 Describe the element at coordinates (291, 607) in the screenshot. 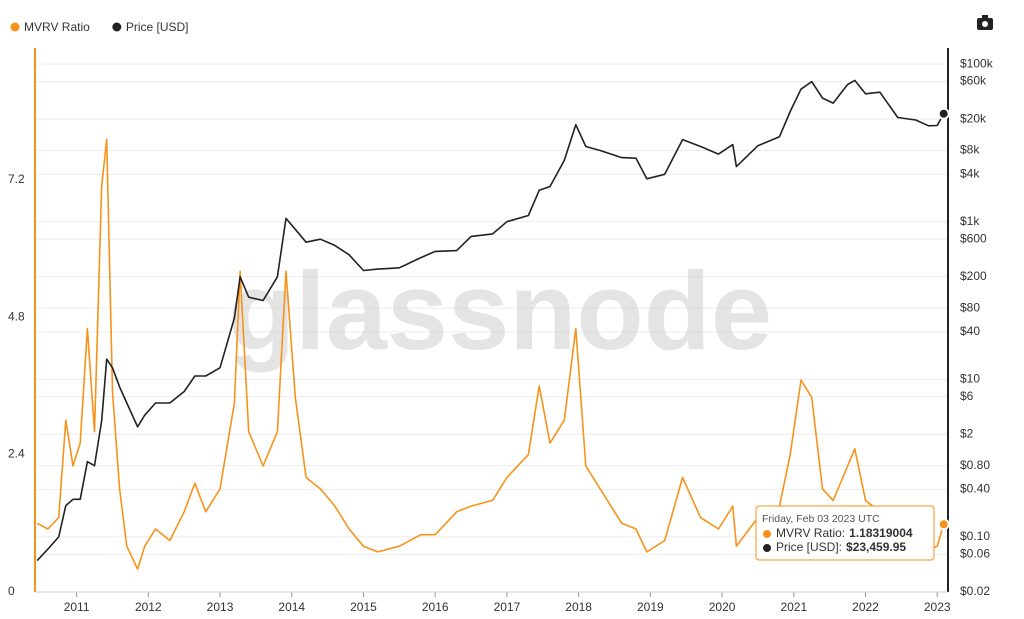

I see `x-tick-label: 2014` at that location.